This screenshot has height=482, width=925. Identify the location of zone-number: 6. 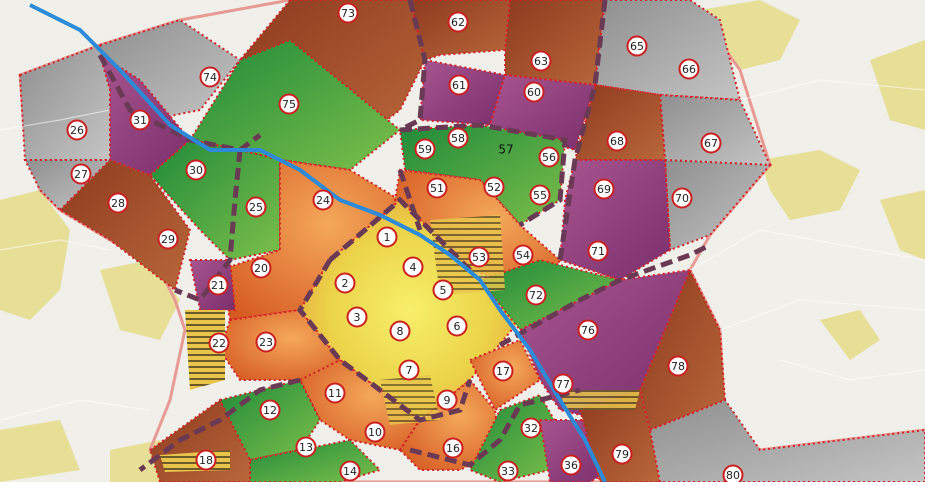
(457, 326).